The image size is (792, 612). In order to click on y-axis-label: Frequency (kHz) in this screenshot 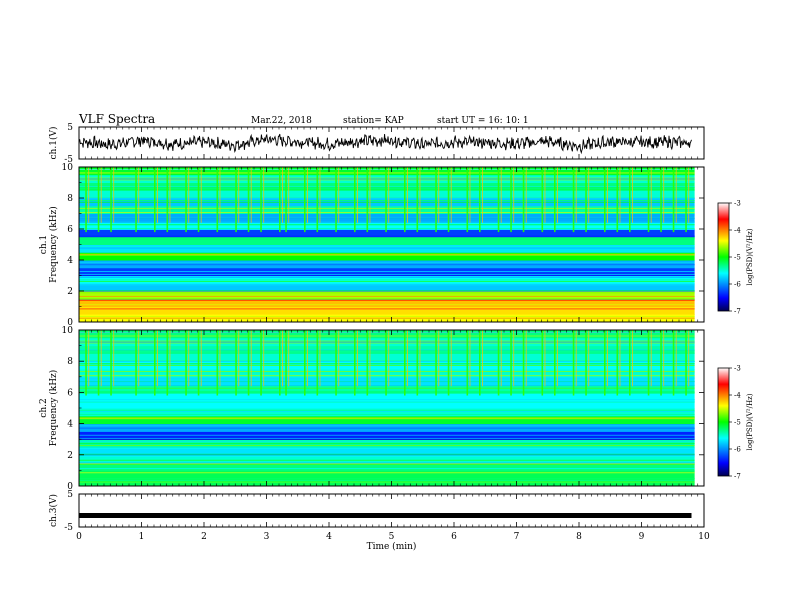, I will do `click(53, 244)`.